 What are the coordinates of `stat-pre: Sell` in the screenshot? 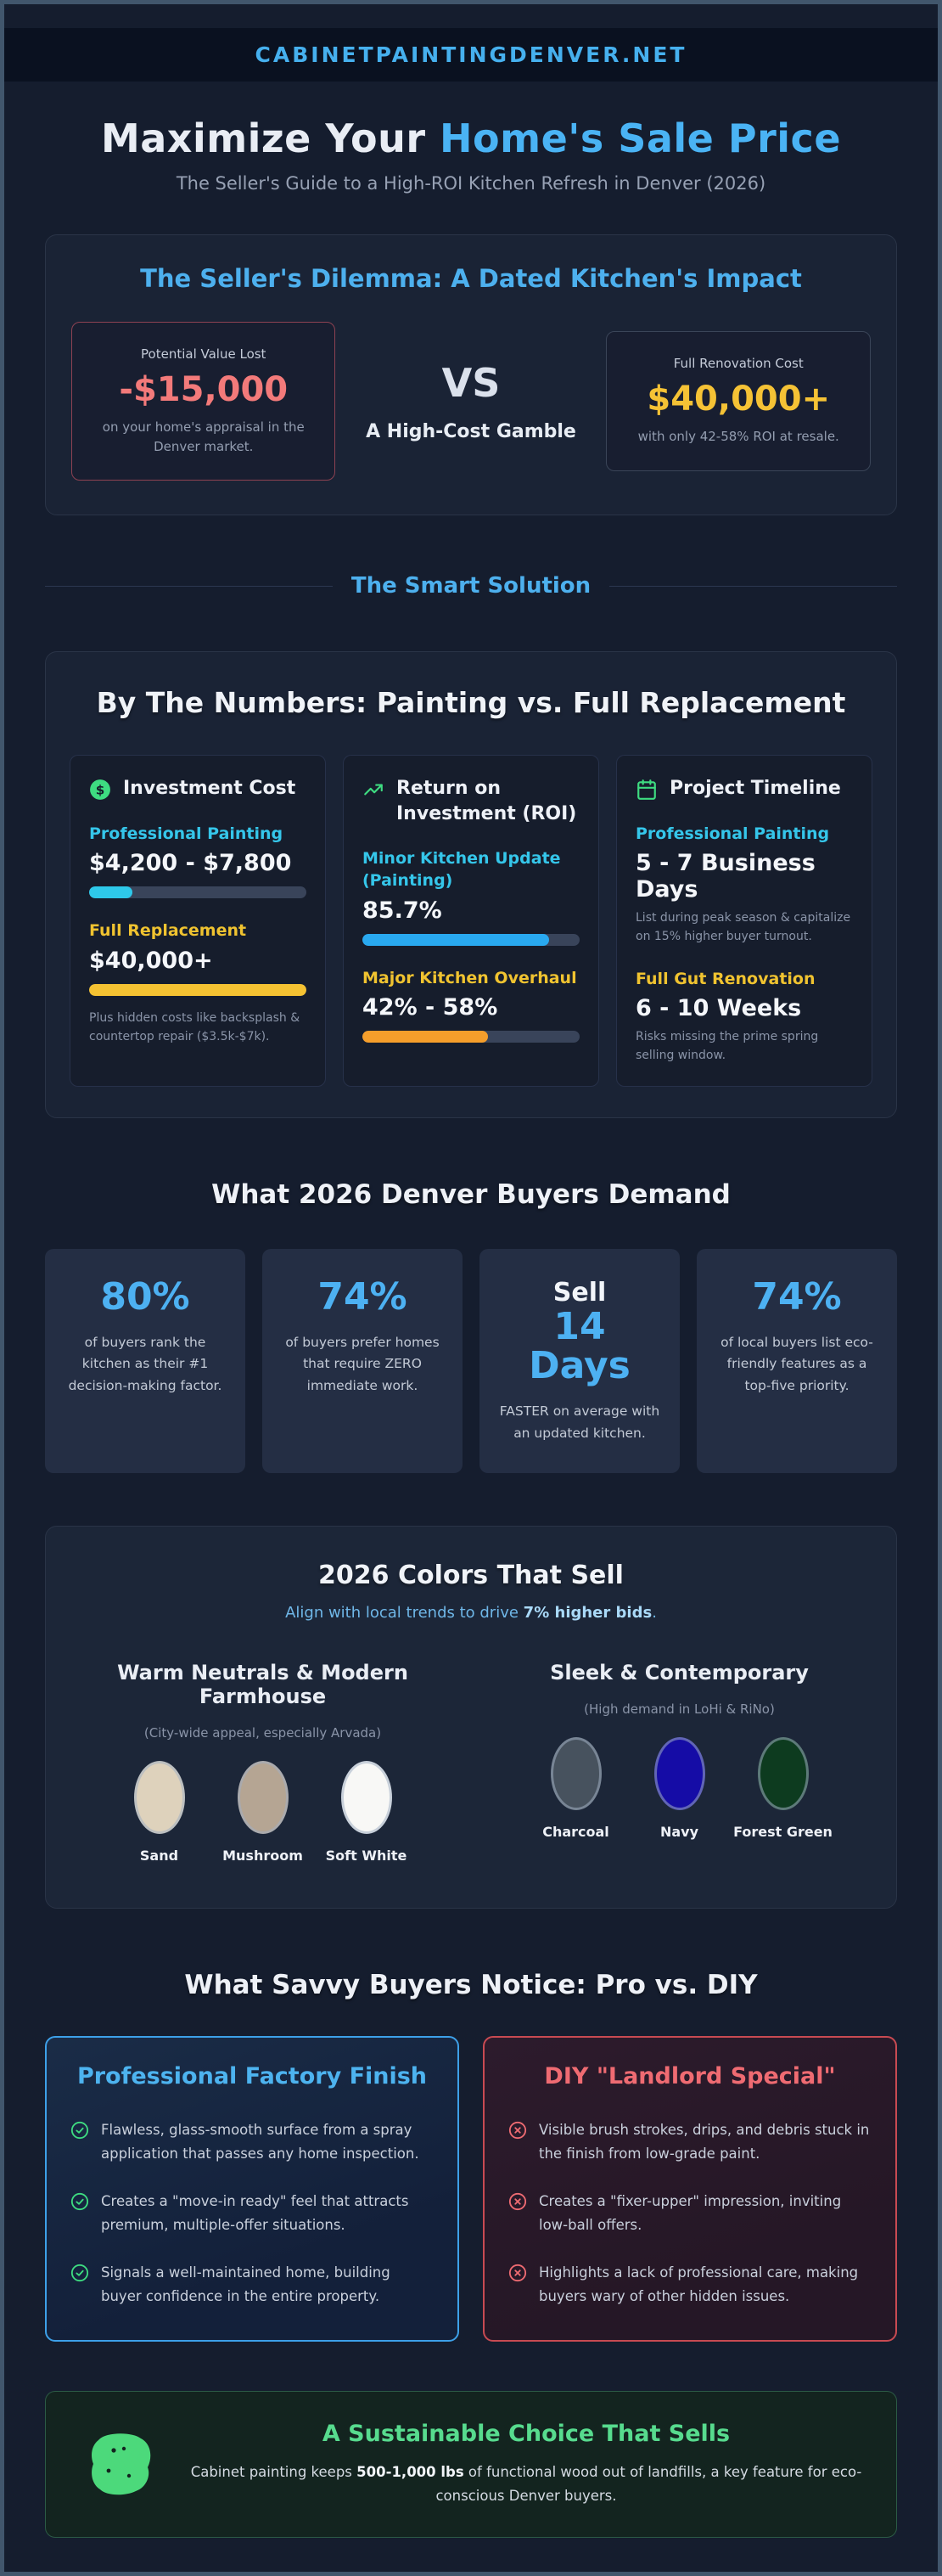 It's located at (579, 1292).